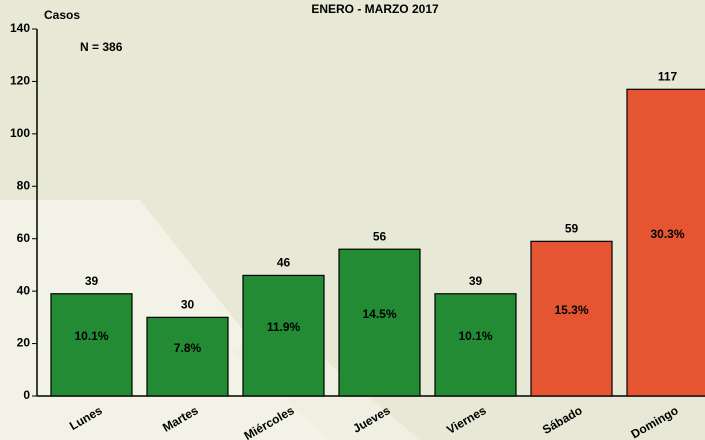 The image size is (705, 440). Describe the element at coordinates (572, 229) in the screenshot. I see `value-label: 59` at that location.